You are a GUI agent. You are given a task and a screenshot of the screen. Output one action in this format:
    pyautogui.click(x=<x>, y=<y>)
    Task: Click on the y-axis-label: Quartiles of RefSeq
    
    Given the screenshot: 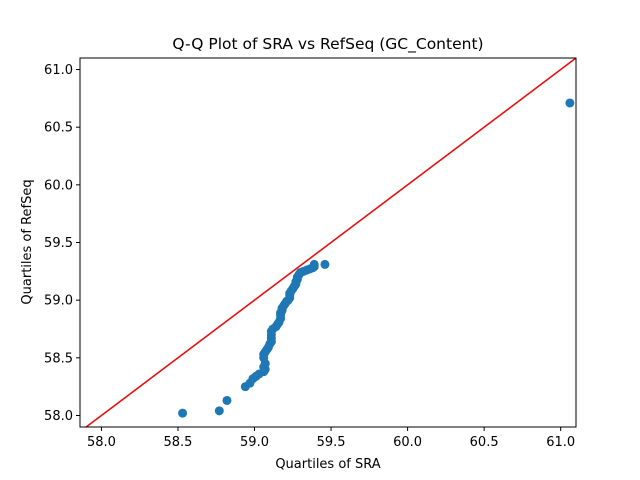 What is the action you would take?
    pyautogui.click(x=27, y=241)
    